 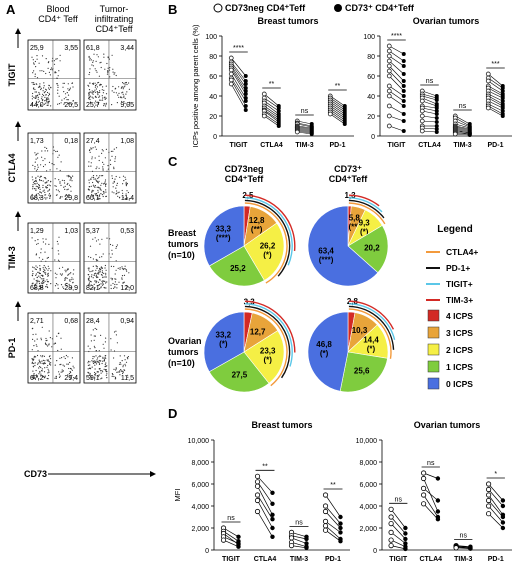 What do you see at coordinates (265, 559) in the screenshot?
I see `x-tick-label: CTLA4` at bounding box center [265, 559].